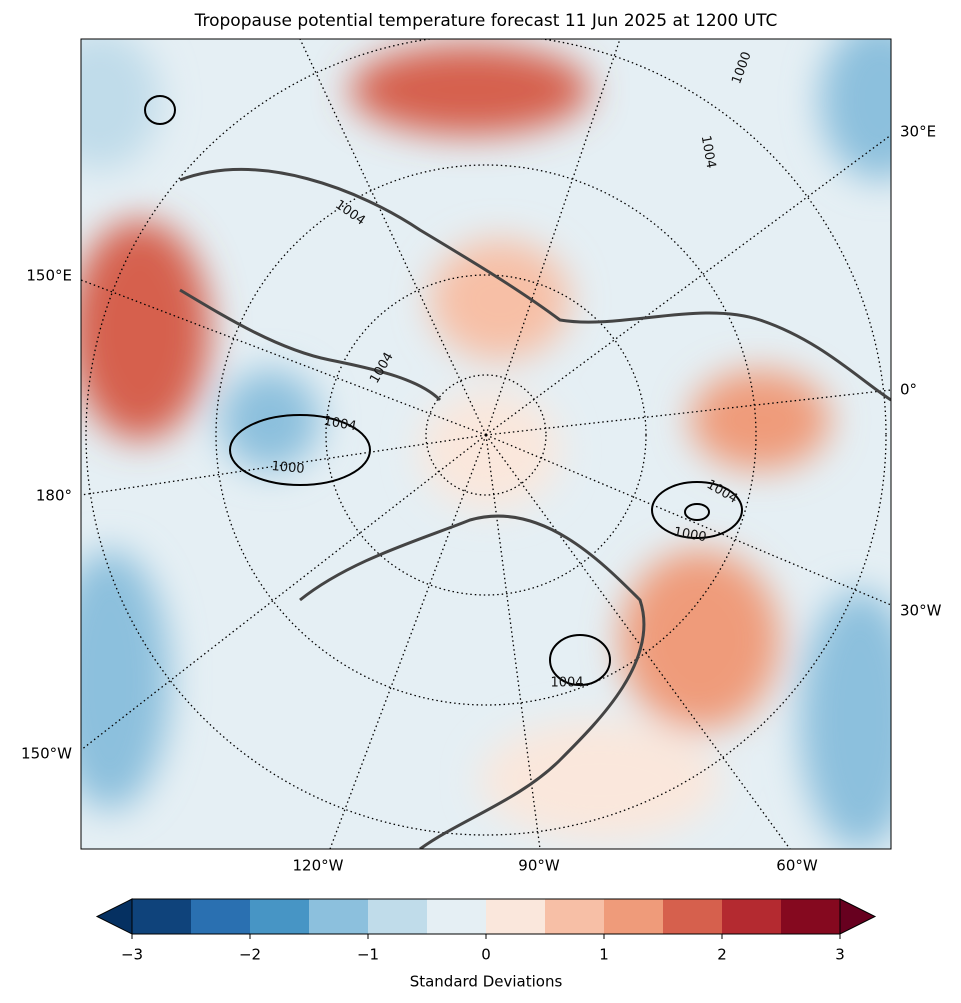 Image resolution: width=961 pixels, height=1003 pixels. I want to click on lon-label: 150°E, so click(49, 276).